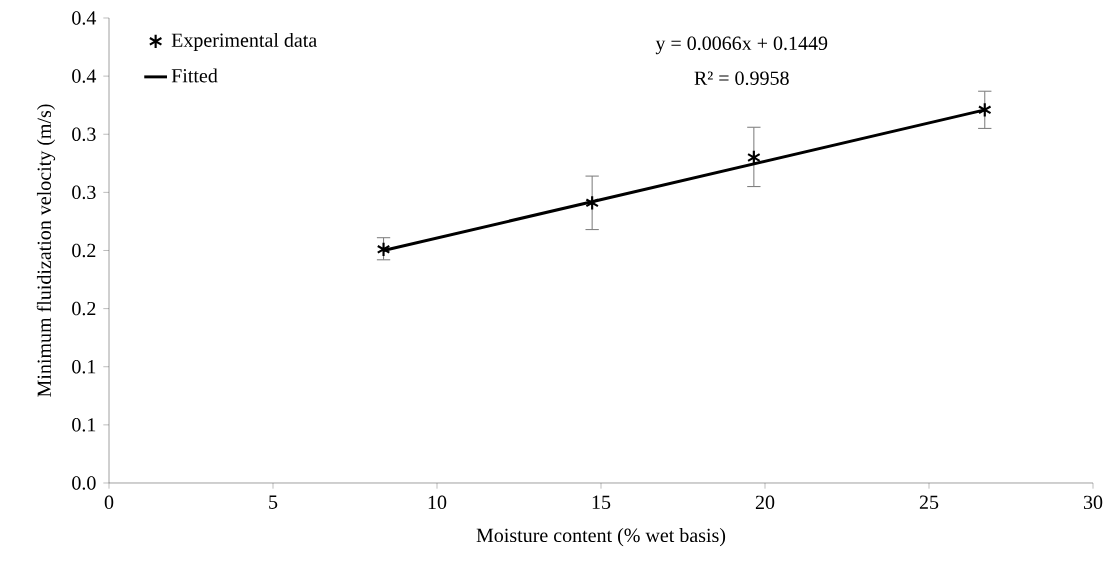 This screenshot has height=573, width=1110. Describe the element at coordinates (601, 502) in the screenshot. I see `x-tick-label: 15` at that location.